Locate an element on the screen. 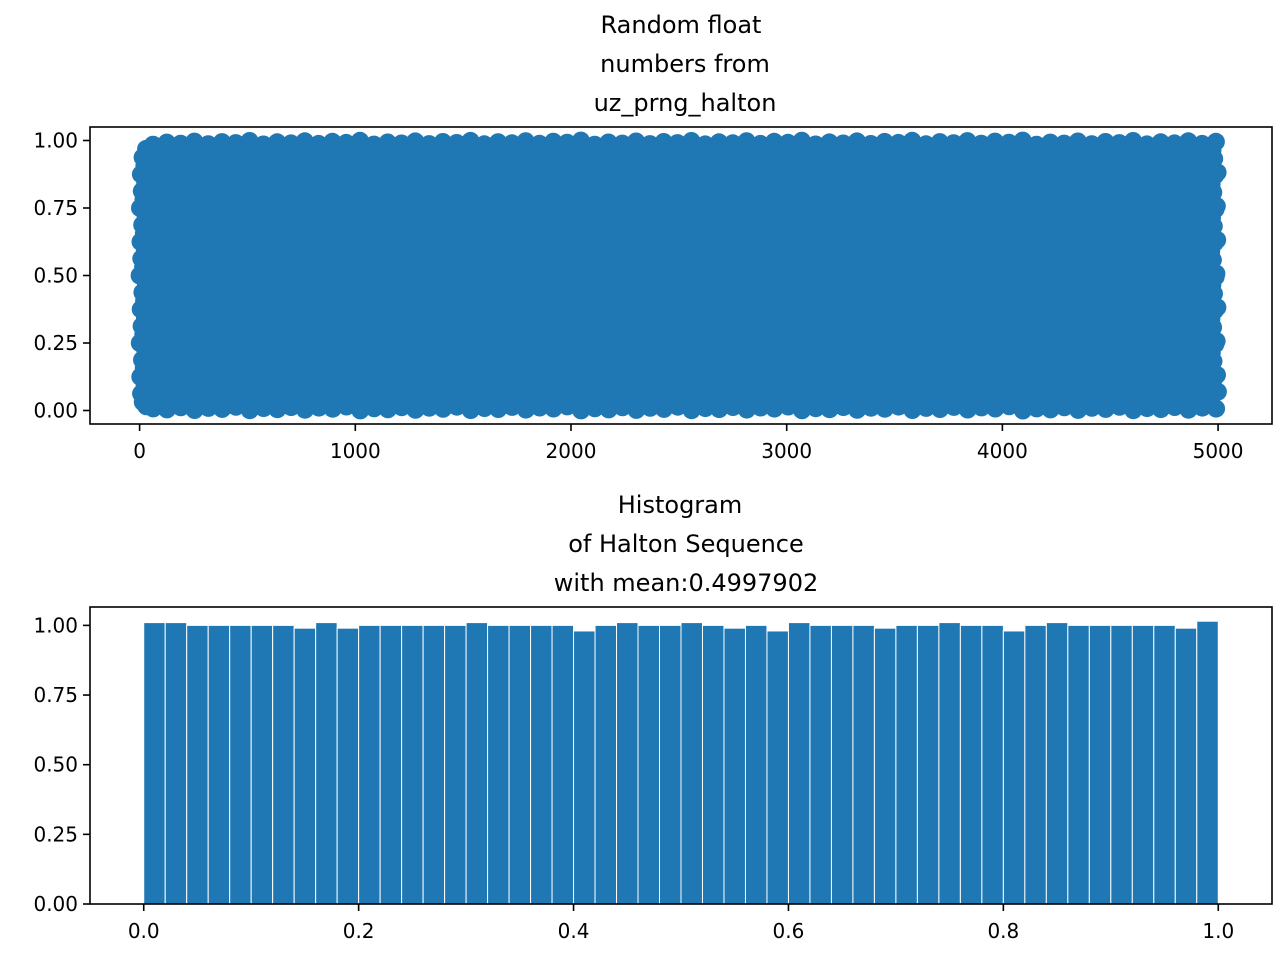 This screenshot has height=964, width=1280. chart-title-line: numbers from is located at coordinates (685, 64).